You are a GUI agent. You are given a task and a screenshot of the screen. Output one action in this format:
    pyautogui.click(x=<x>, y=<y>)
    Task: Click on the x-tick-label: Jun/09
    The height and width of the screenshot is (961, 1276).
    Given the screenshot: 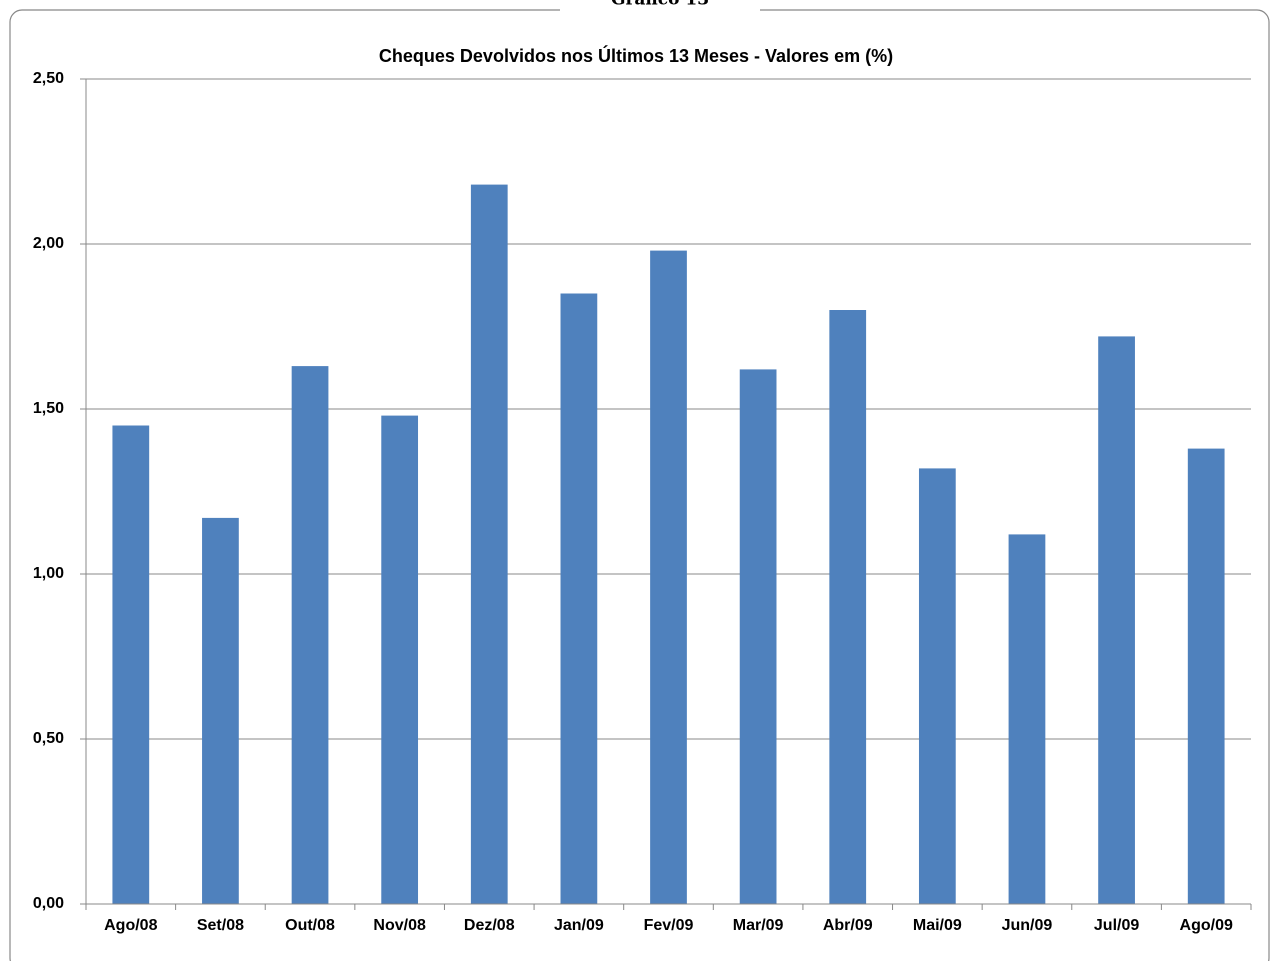 What is the action you would take?
    pyautogui.click(x=1027, y=925)
    